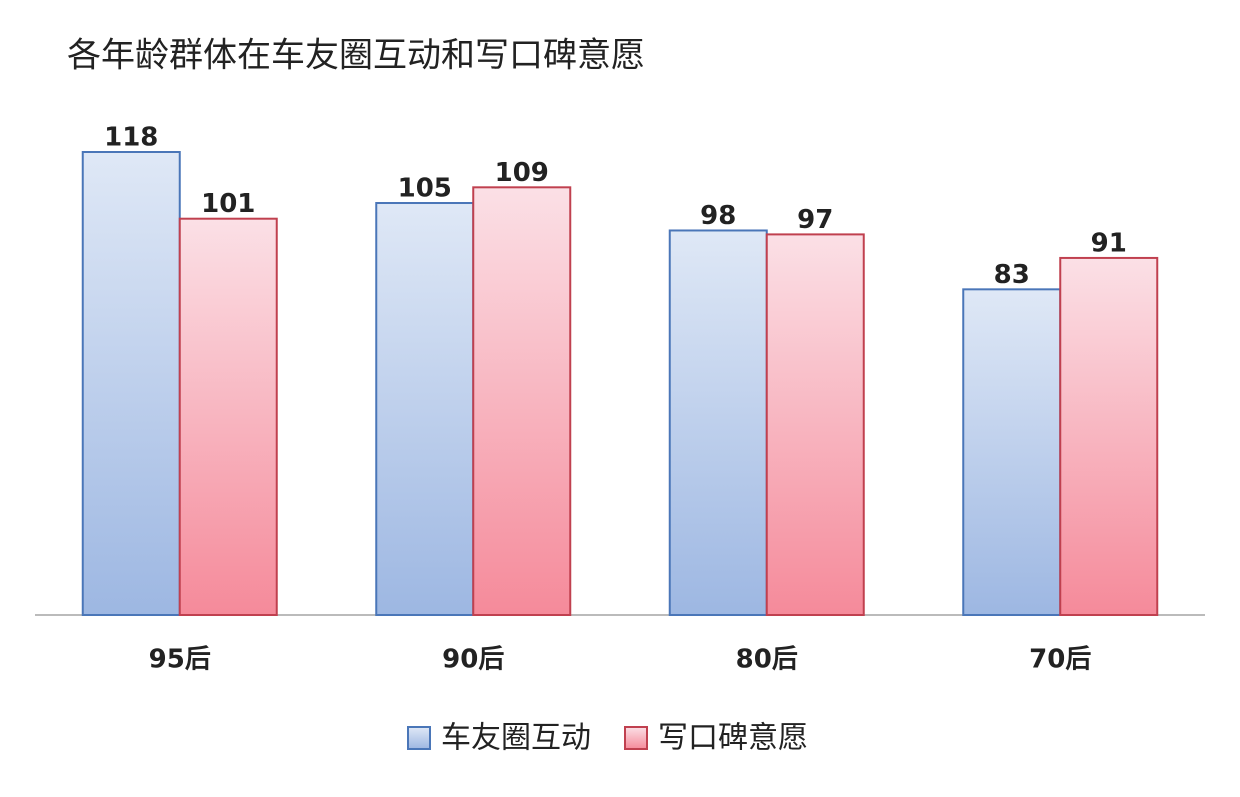 The width and height of the screenshot is (1240, 797). Describe the element at coordinates (1012, 275) in the screenshot. I see `value-label: 83` at that location.